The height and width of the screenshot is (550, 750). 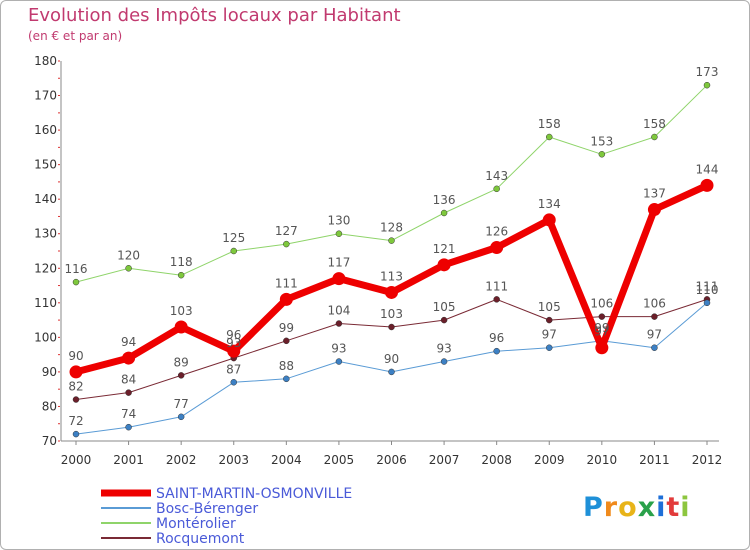 I want to click on data-label: 77, so click(x=181, y=404).